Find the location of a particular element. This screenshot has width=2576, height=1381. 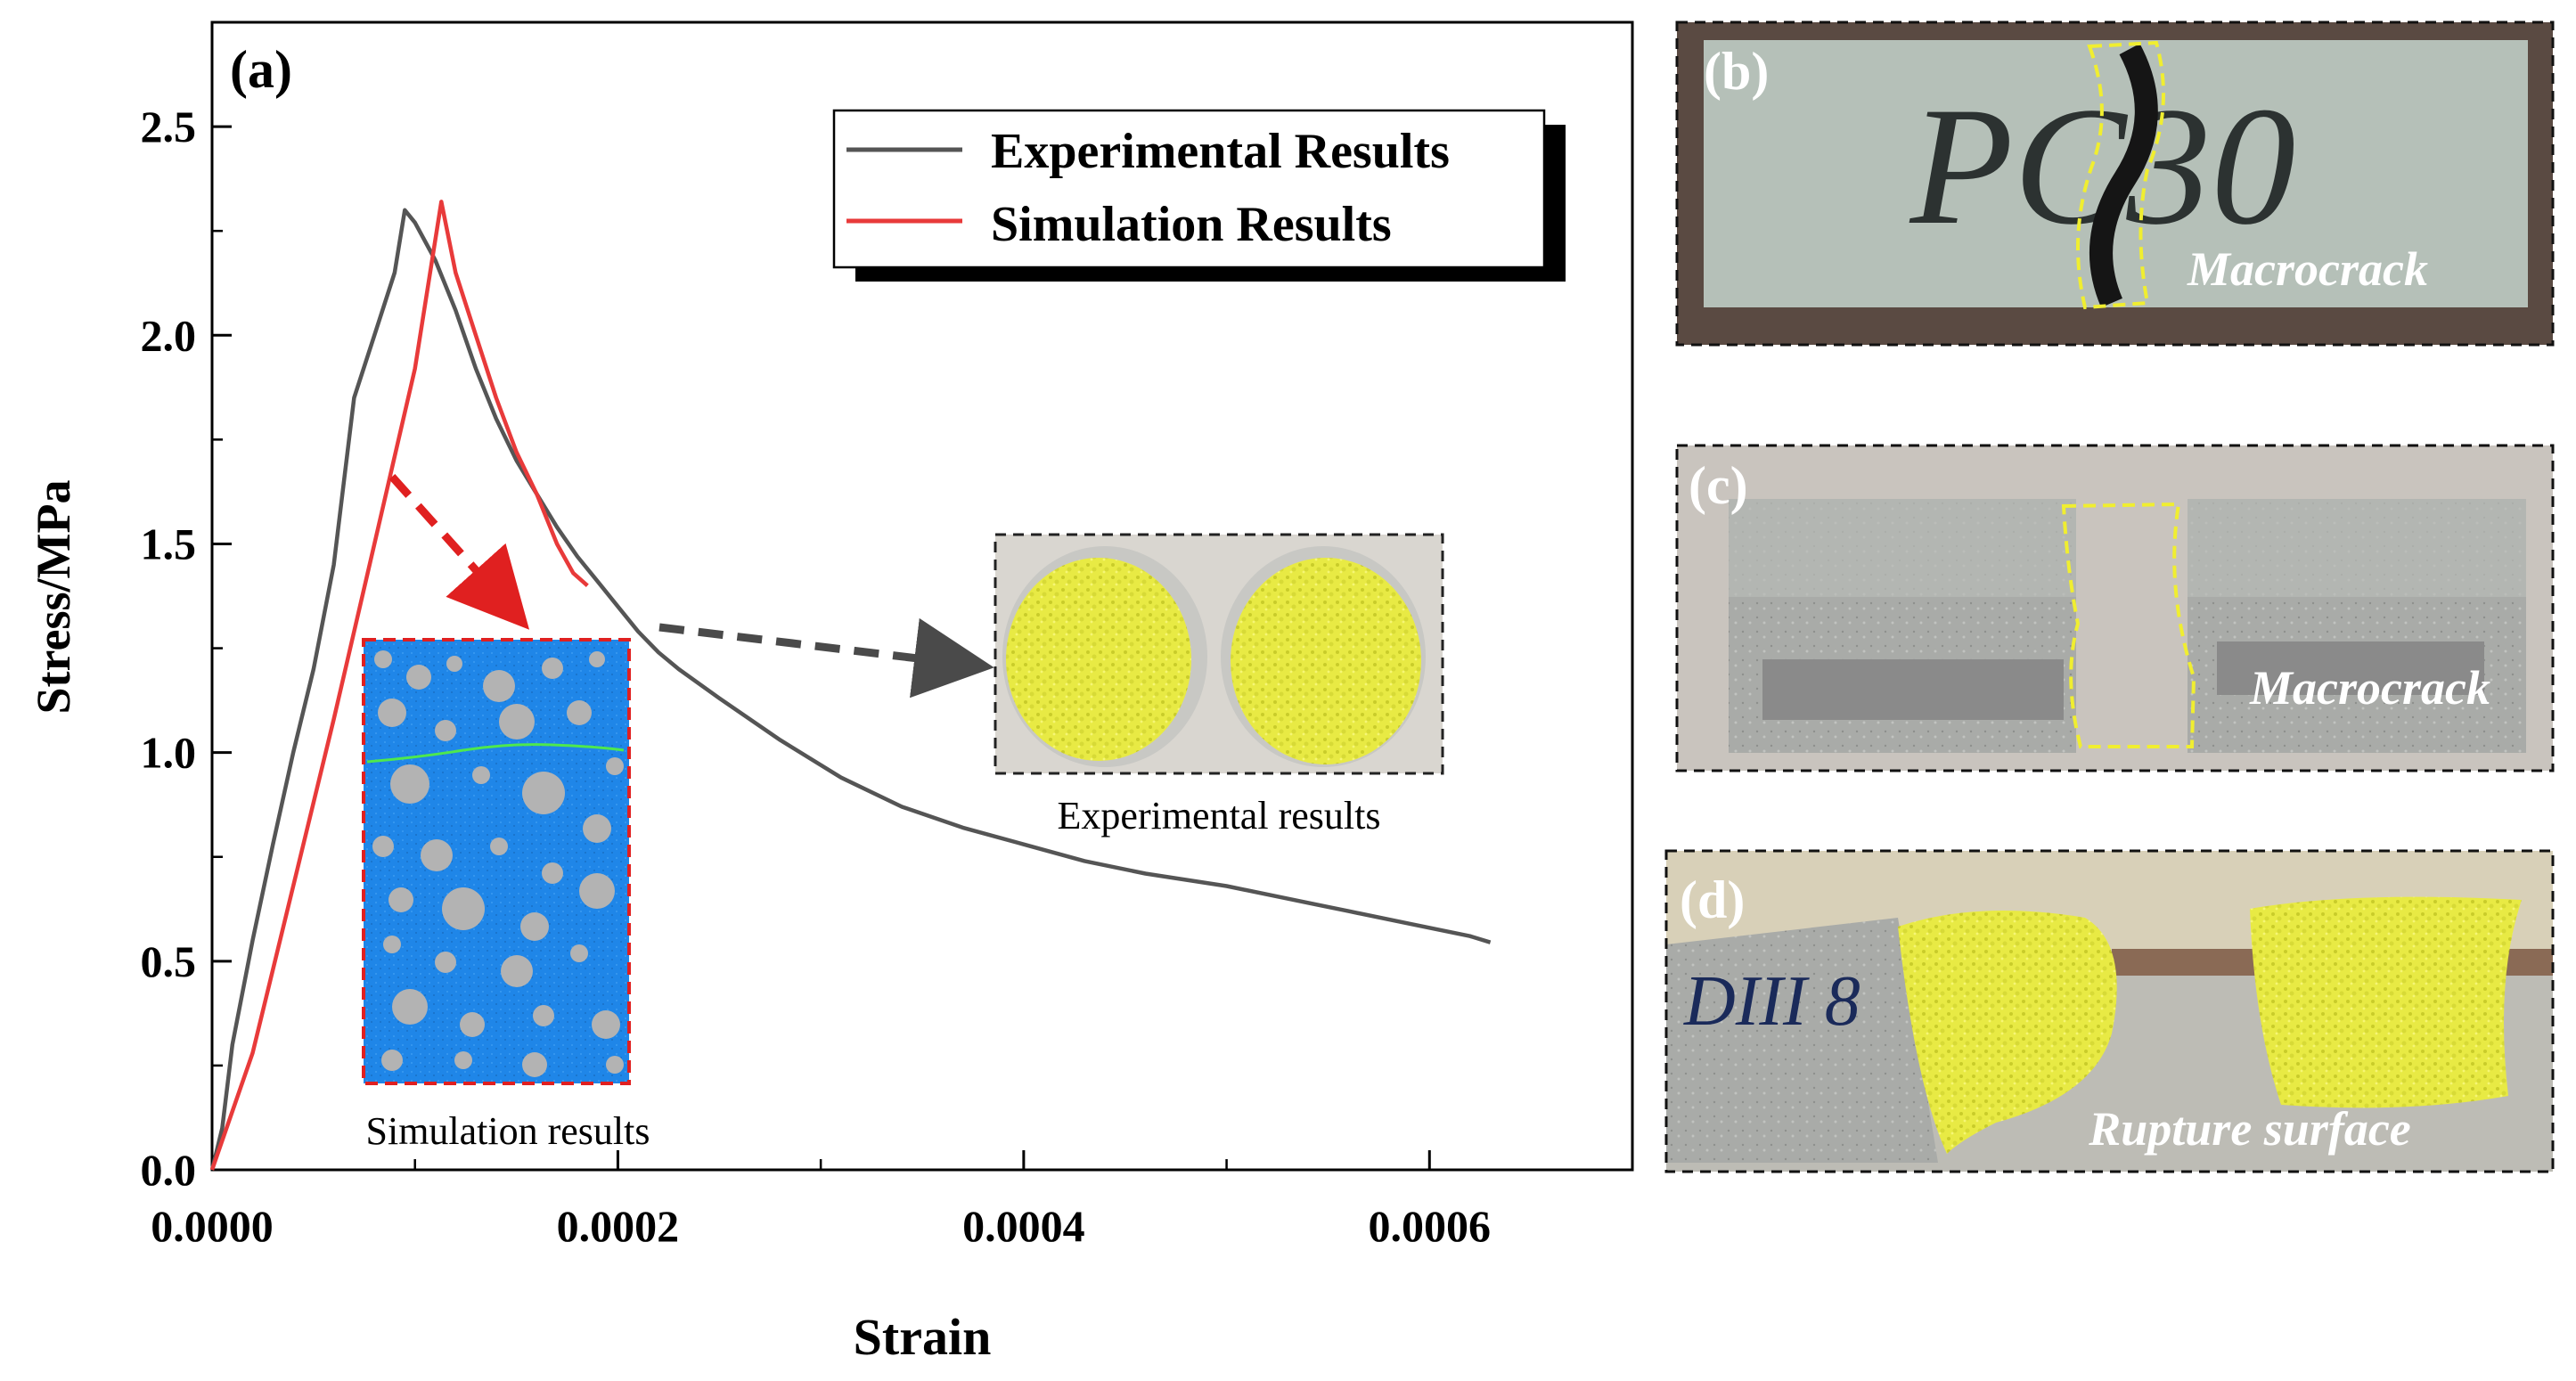

panel-label-a: (a) is located at coordinates (261, 69).